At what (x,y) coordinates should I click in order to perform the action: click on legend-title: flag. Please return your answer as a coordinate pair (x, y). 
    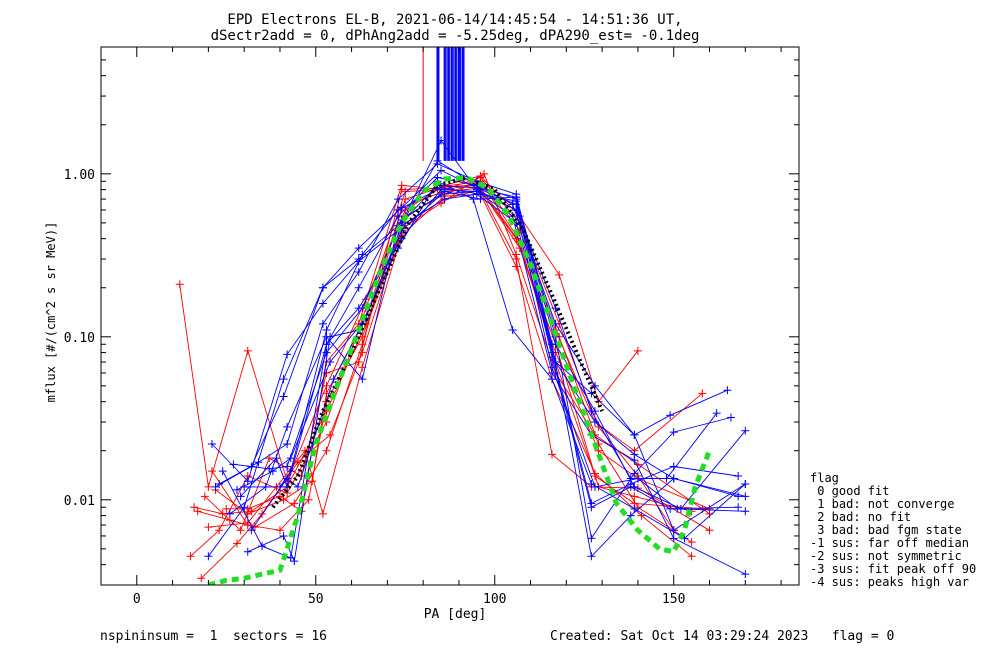
    Looking at the image, I should click on (824, 478).